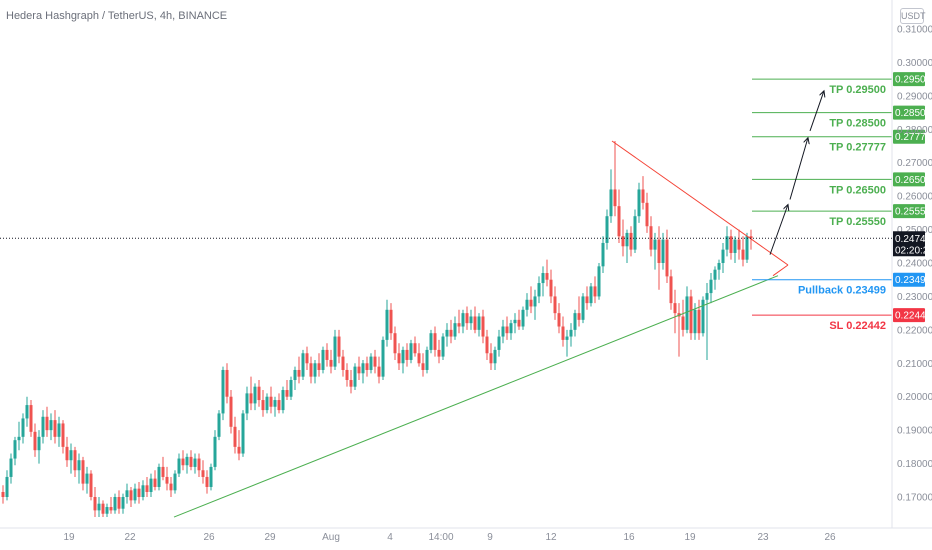 The width and height of the screenshot is (932, 550). What do you see at coordinates (914, 431) in the screenshot?
I see `price-tick-label: 0.19000` at bounding box center [914, 431].